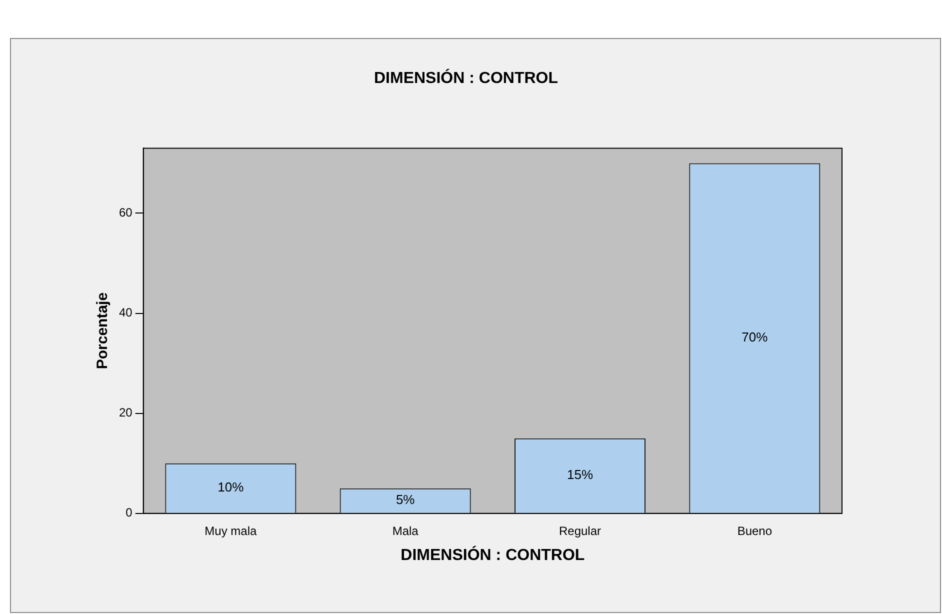 The width and height of the screenshot is (942, 614). Describe the element at coordinates (755, 337) in the screenshot. I see `data-label: 70%` at that location.